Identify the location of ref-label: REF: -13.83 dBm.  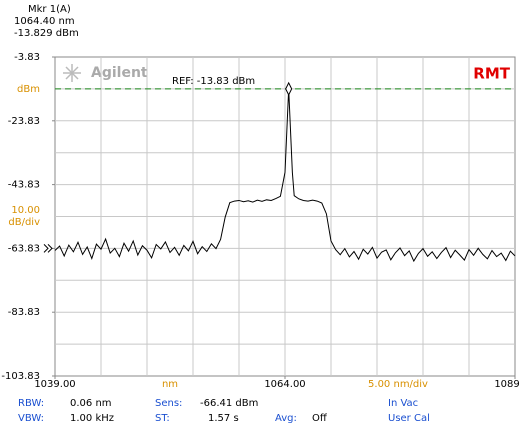
(213, 81).